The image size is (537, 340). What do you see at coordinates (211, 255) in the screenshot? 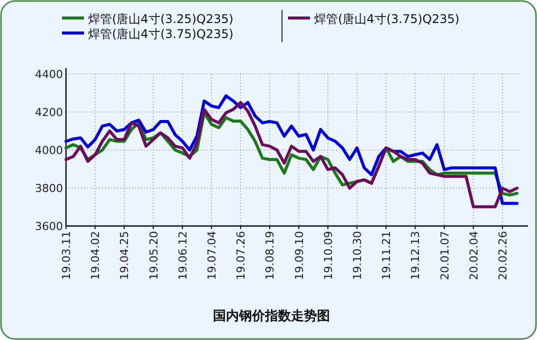
I see `x-tick-label: 19.07.04` at bounding box center [211, 255].